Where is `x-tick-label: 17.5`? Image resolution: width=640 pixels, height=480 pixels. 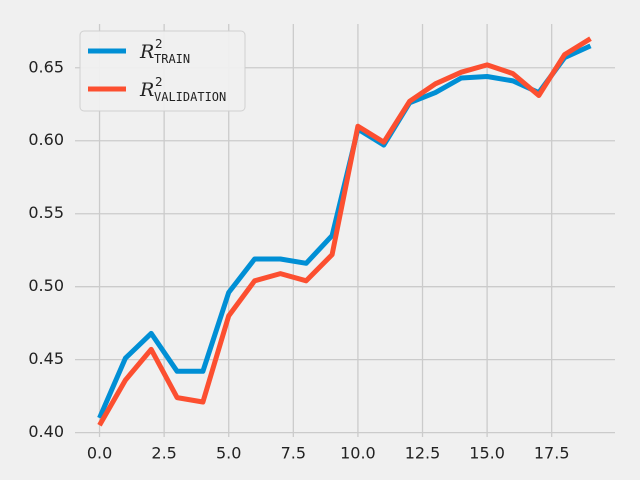
x-tick-label: 17.5 is located at coordinates (552, 453).